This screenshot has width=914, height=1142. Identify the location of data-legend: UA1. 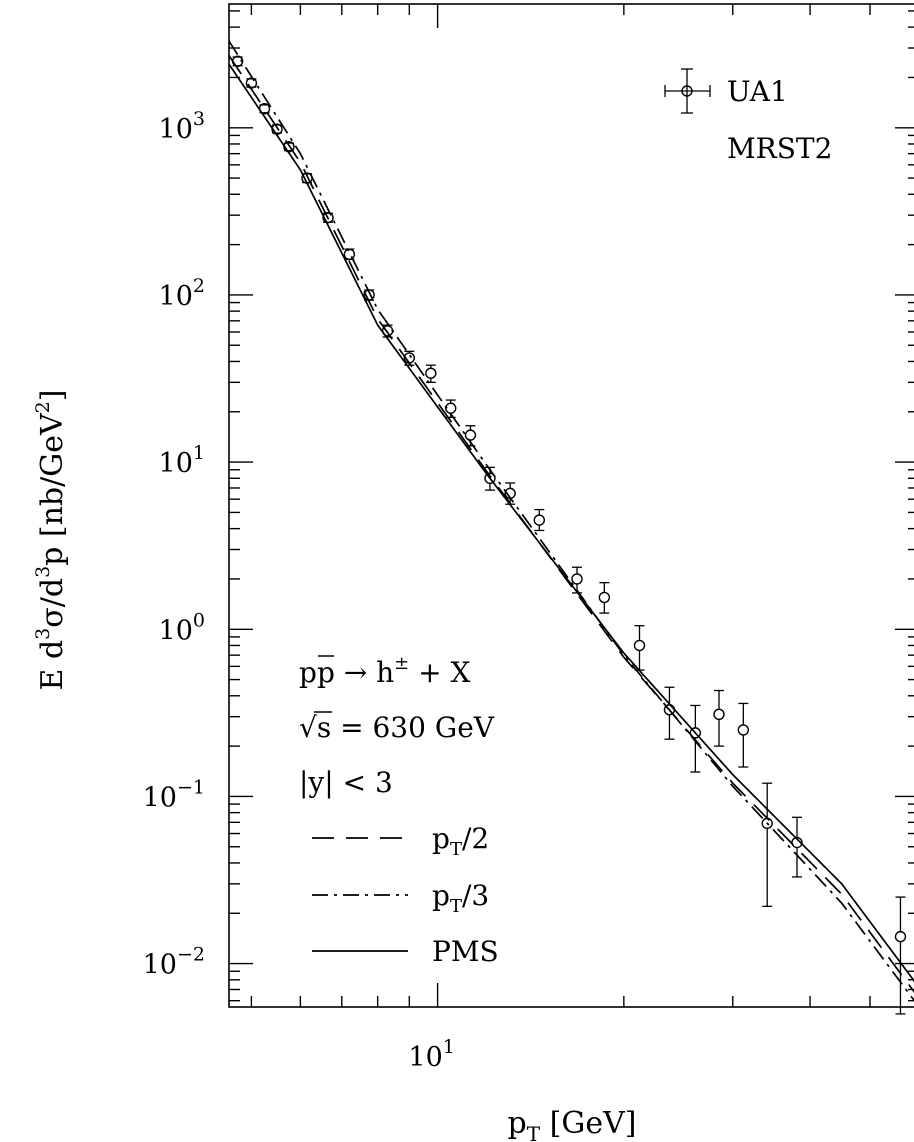
(726, 91).